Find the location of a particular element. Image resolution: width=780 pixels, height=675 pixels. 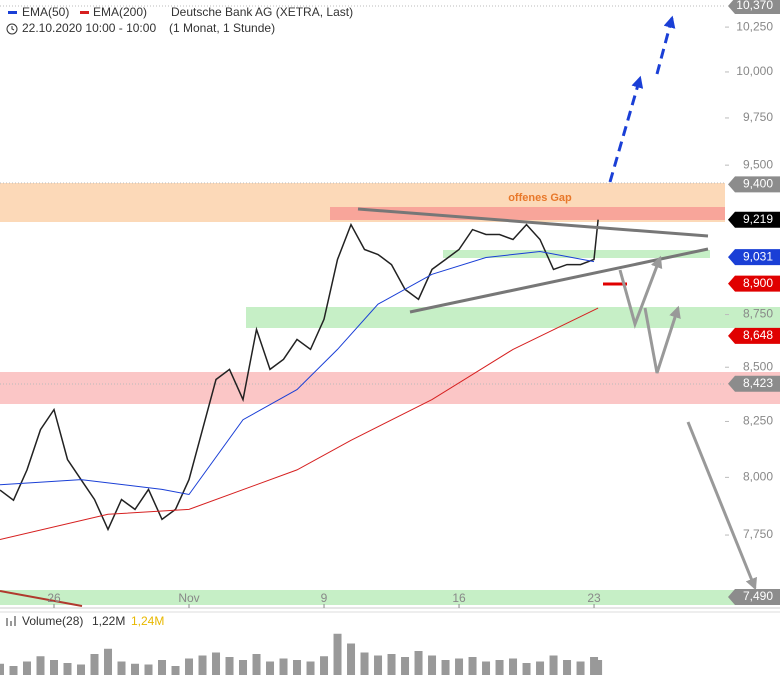

x-tick-label: 23 is located at coordinates (594, 598).